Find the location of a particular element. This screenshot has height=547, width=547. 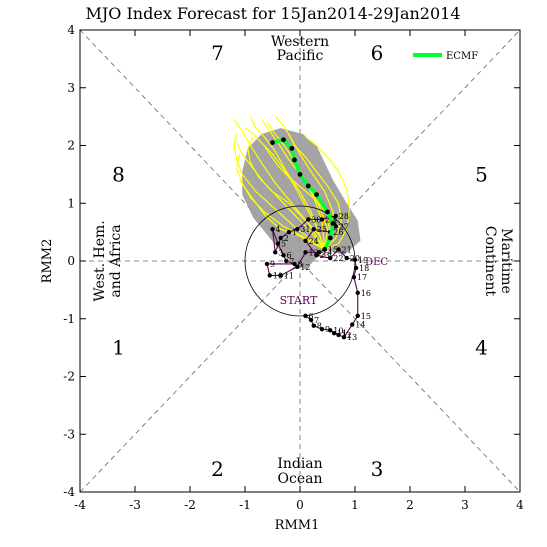

x-tick-label: 1 is located at coordinates (355, 505).